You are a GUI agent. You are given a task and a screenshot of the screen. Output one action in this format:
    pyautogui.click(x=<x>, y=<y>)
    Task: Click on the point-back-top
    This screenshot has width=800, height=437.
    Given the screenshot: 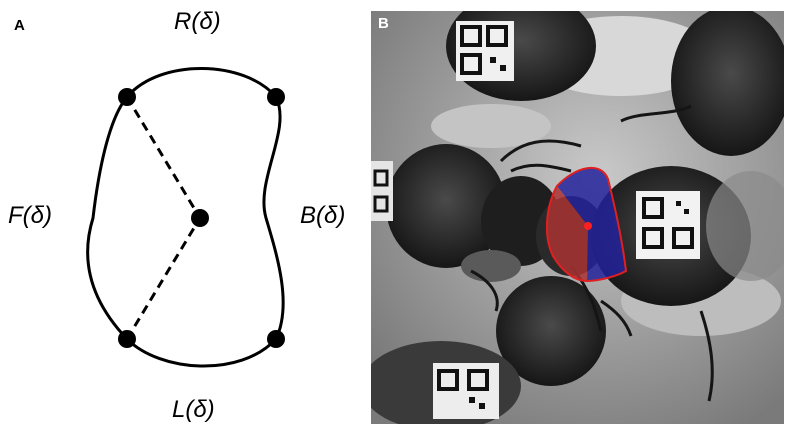 What is the action you would take?
    pyautogui.click(x=276, y=97)
    